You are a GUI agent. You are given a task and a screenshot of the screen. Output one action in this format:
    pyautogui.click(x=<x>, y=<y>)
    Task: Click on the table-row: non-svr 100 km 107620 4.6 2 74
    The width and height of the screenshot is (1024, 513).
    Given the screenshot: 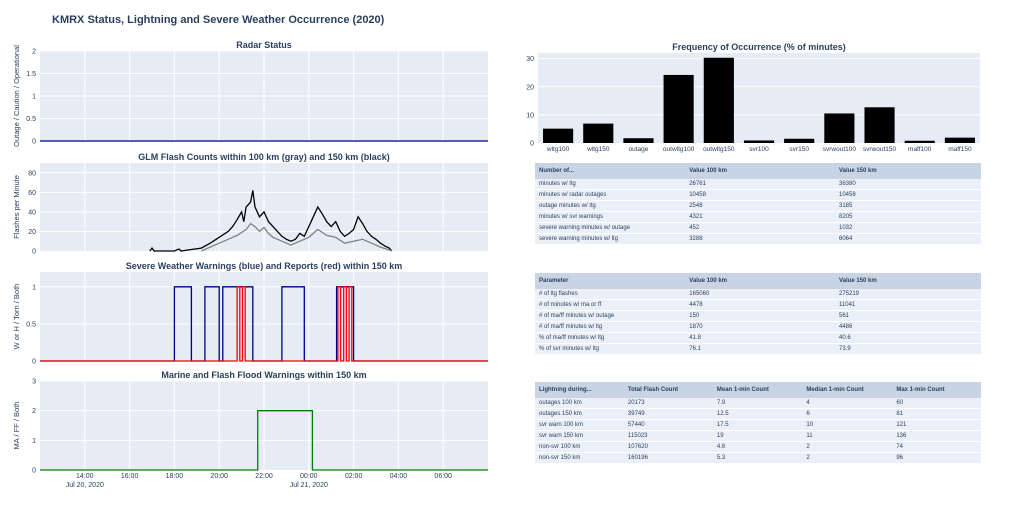 What is the action you would take?
    pyautogui.click(x=758, y=447)
    